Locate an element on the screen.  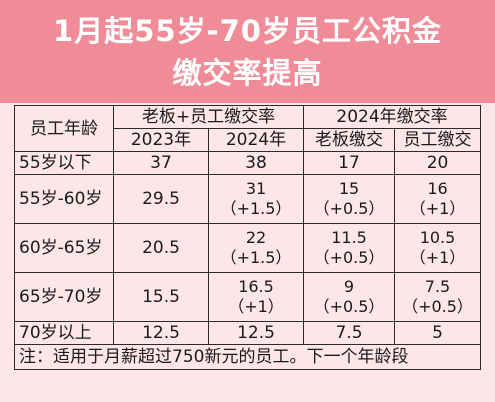
employee-cell: 10.5 （+1） is located at coordinates (437, 248).